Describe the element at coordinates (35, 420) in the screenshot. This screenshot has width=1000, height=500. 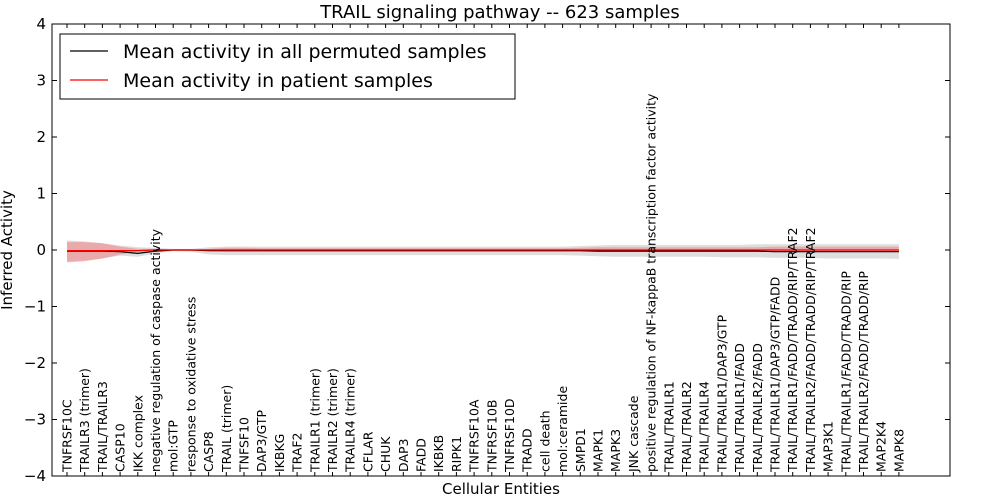
I see `y-tick-label: −3` at that location.